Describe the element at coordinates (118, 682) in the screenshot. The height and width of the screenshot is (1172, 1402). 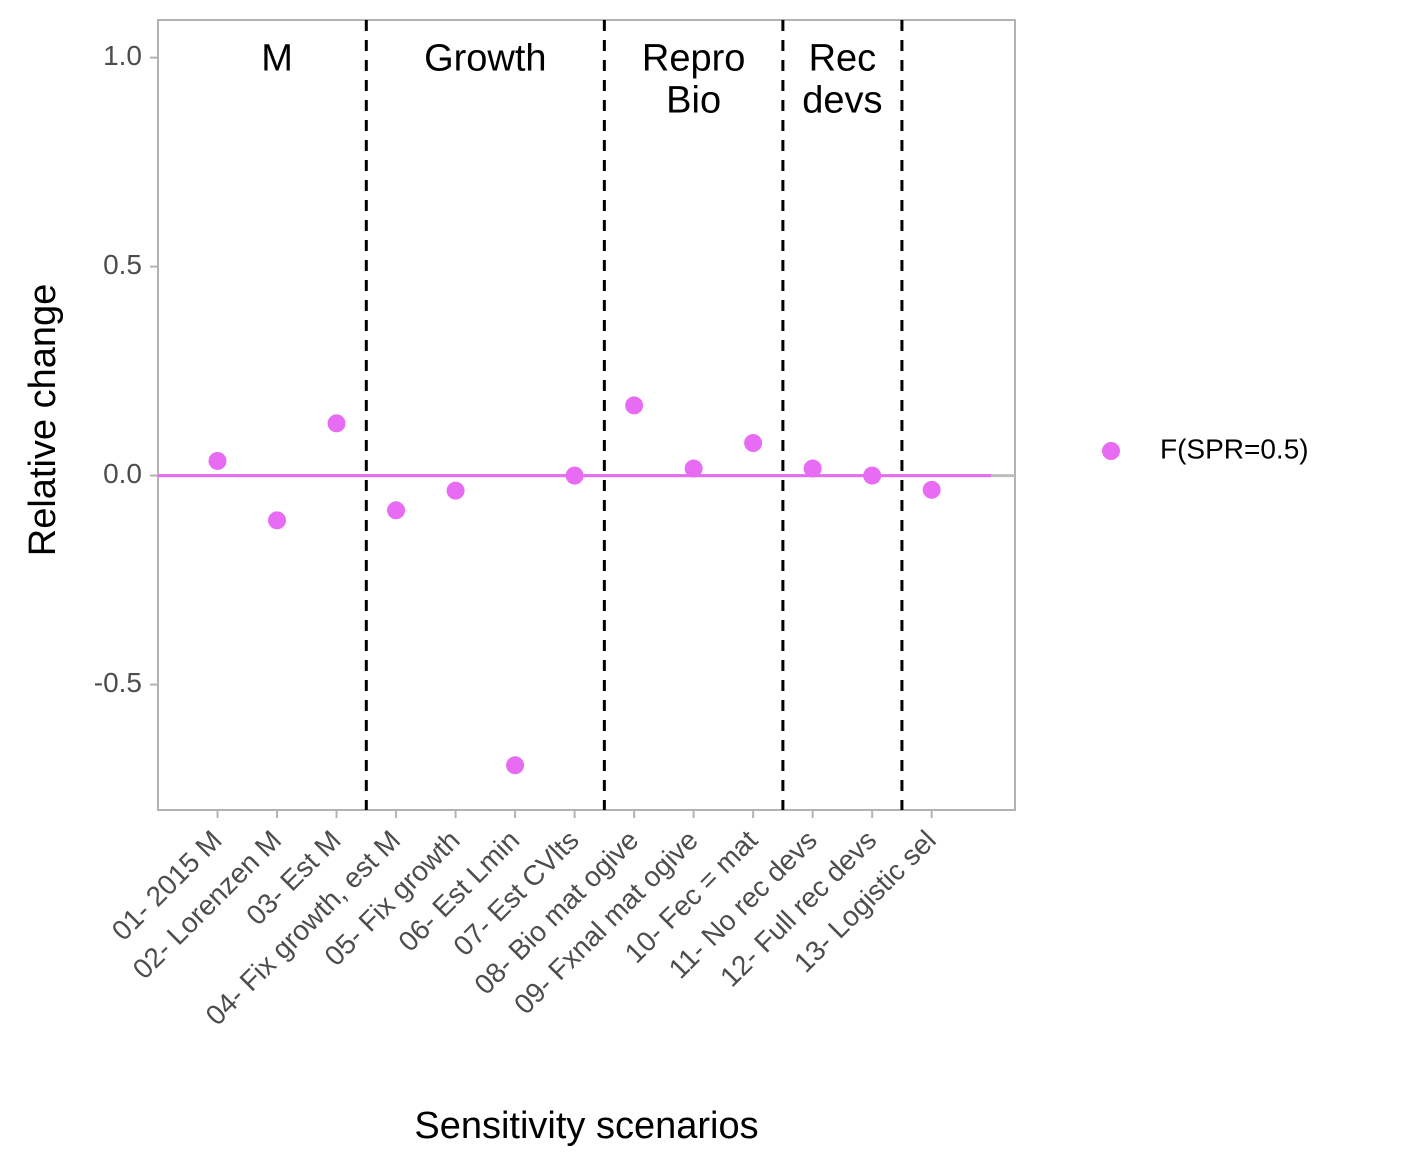
I see `y-tick-label: -0.5` at that location.